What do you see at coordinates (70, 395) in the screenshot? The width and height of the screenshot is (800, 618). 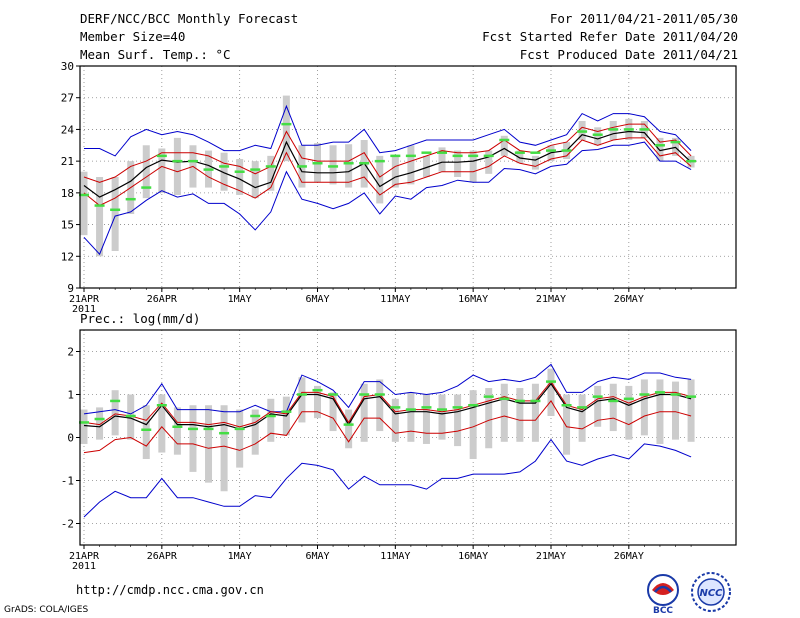 I see `y-tick-label: 1` at bounding box center [70, 395].